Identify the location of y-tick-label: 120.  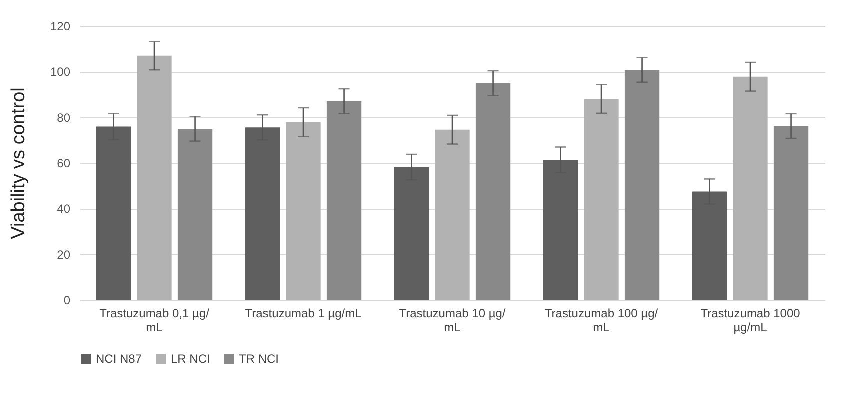
(60, 27).